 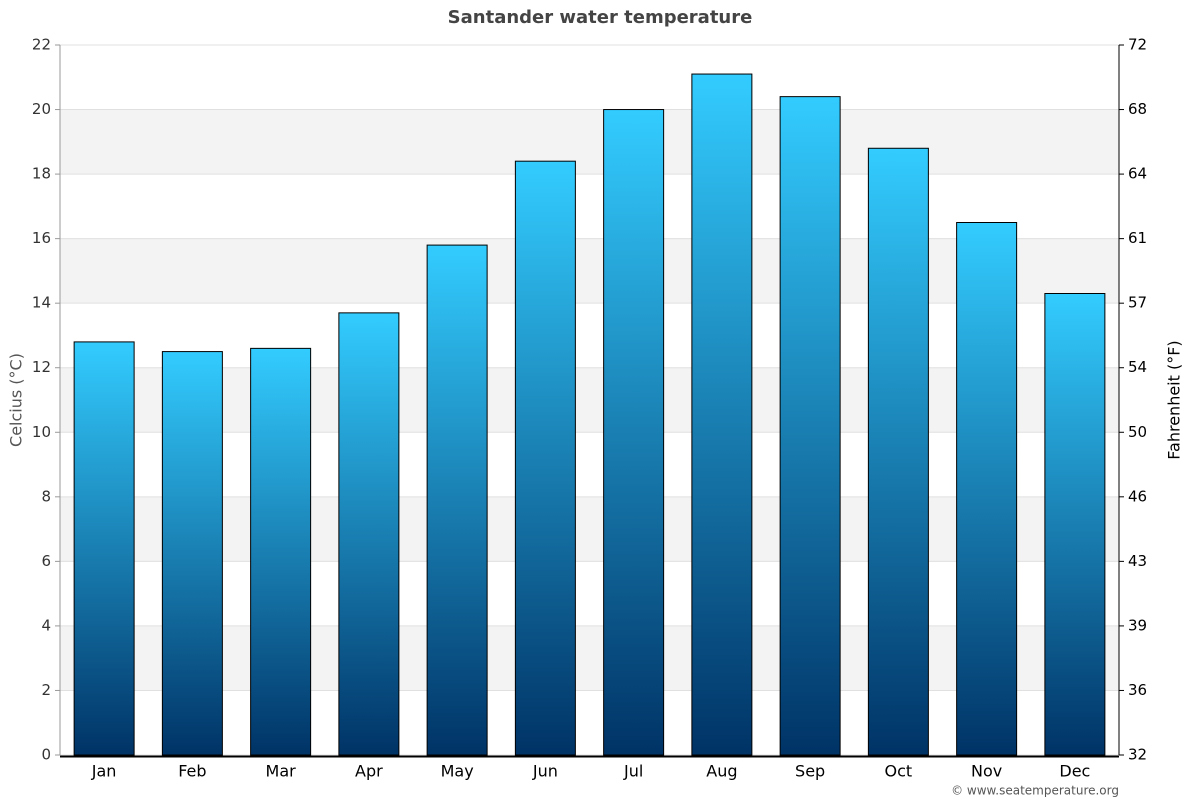 What do you see at coordinates (1074, 771) in the screenshot?
I see `x-tick-label: Dec` at bounding box center [1074, 771].